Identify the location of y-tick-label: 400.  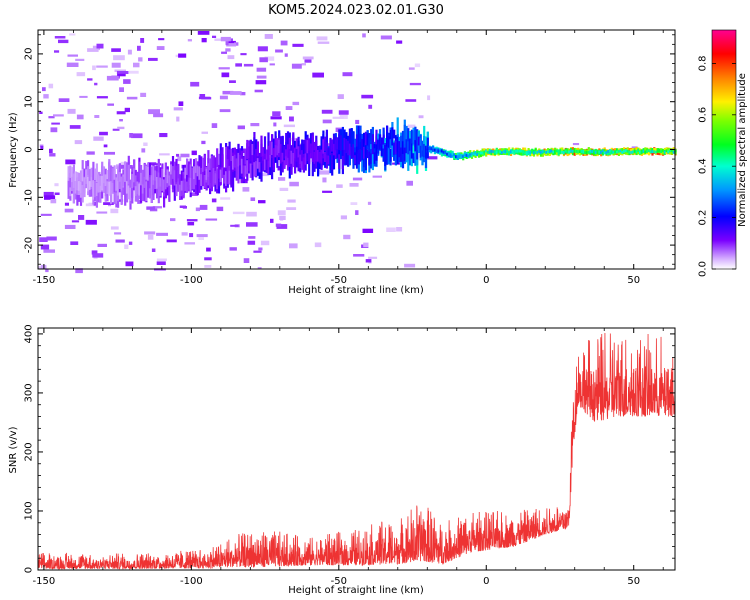
(29, 333).